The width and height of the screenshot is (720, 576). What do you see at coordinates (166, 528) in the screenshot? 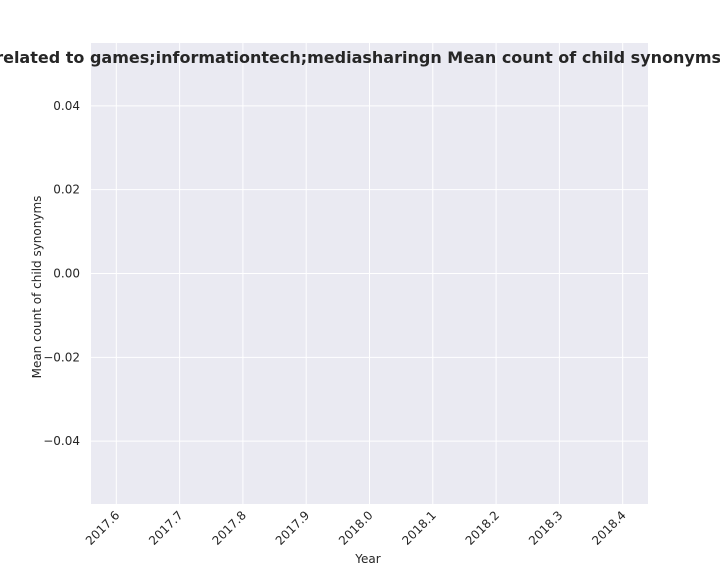
I see `x-tick-label: 2017.7` at bounding box center [166, 528].